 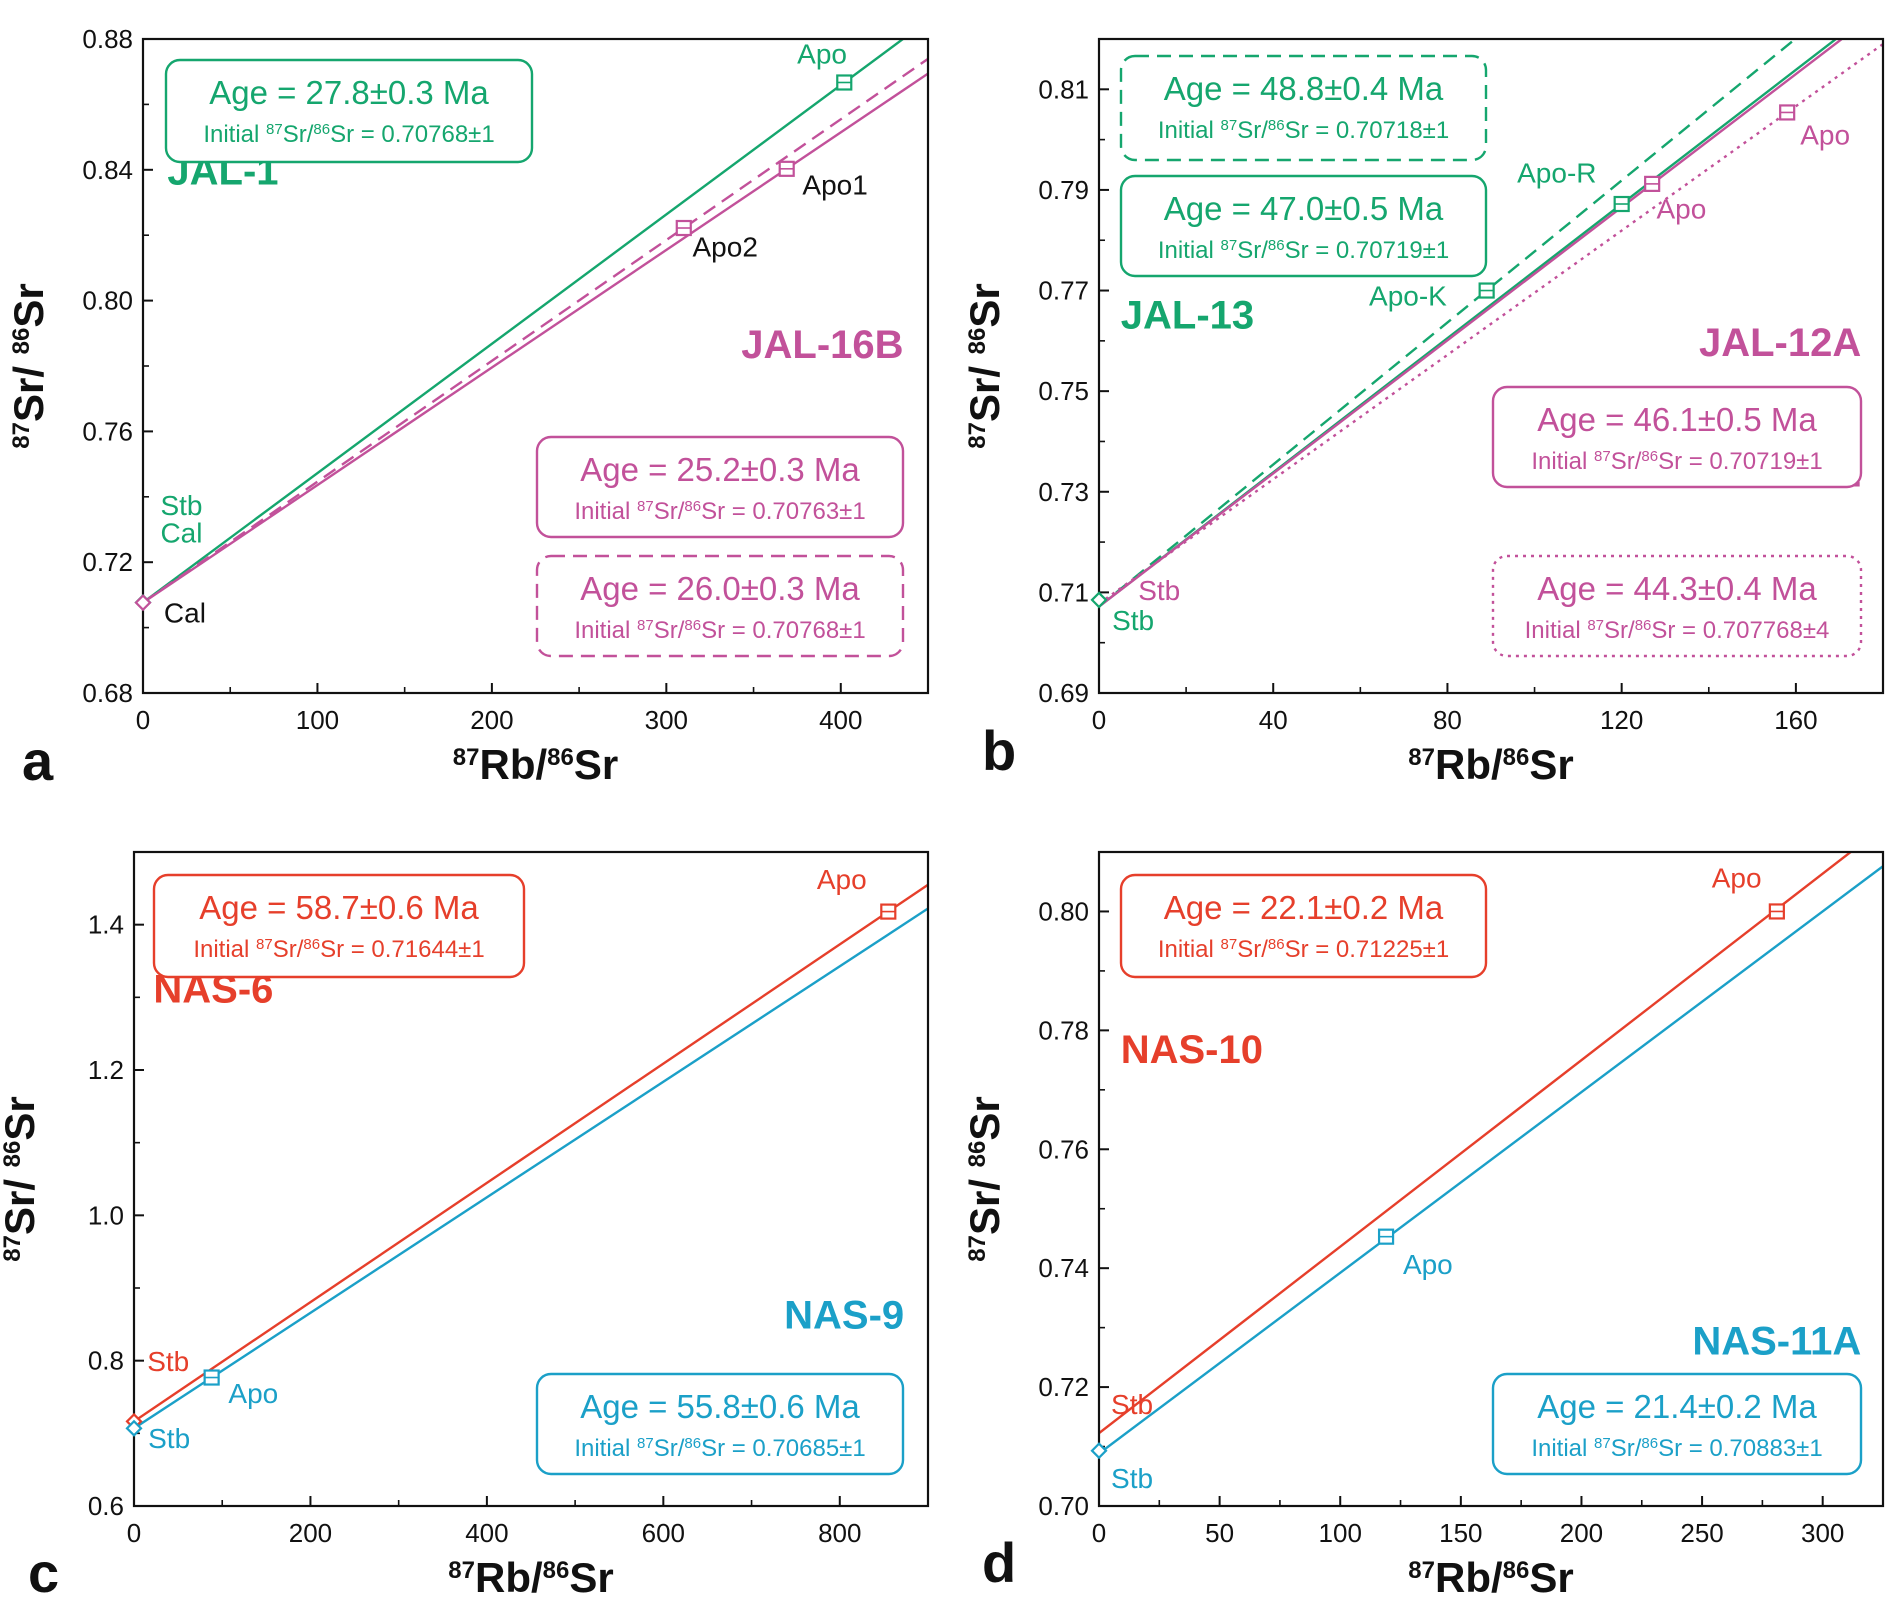 What do you see at coordinates (839, 1533) in the screenshot?
I see `x-tick-label: 800` at bounding box center [839, 1533].